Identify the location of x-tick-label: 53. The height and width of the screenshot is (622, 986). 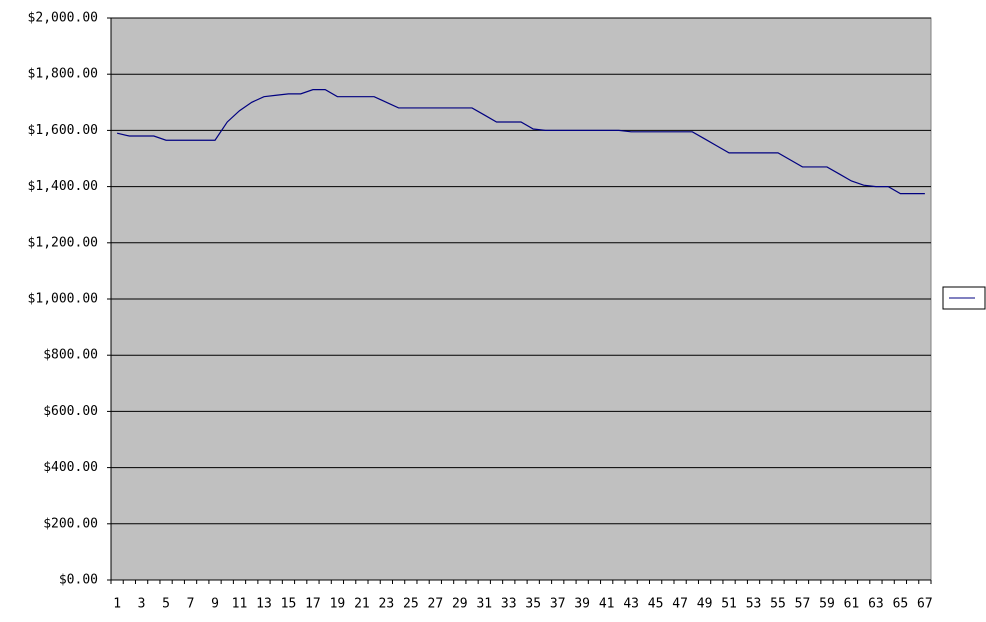
(754, 604).